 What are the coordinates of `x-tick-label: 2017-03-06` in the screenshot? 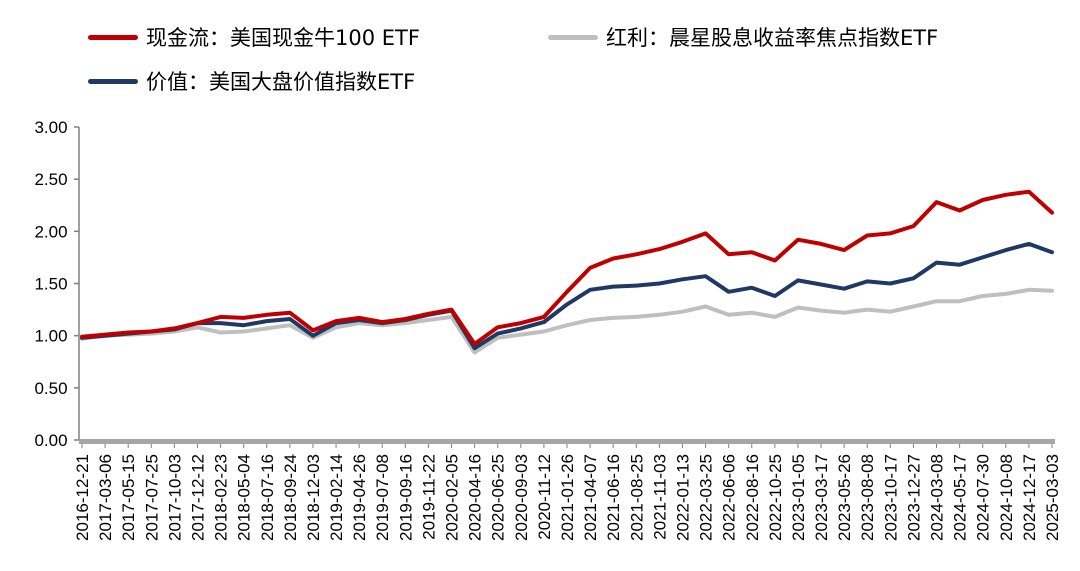 It's located at (105, 497).